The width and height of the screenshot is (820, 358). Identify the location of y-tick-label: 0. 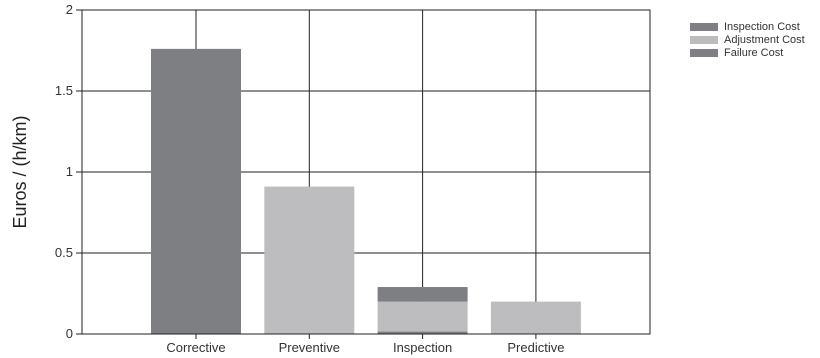
(69, 333).